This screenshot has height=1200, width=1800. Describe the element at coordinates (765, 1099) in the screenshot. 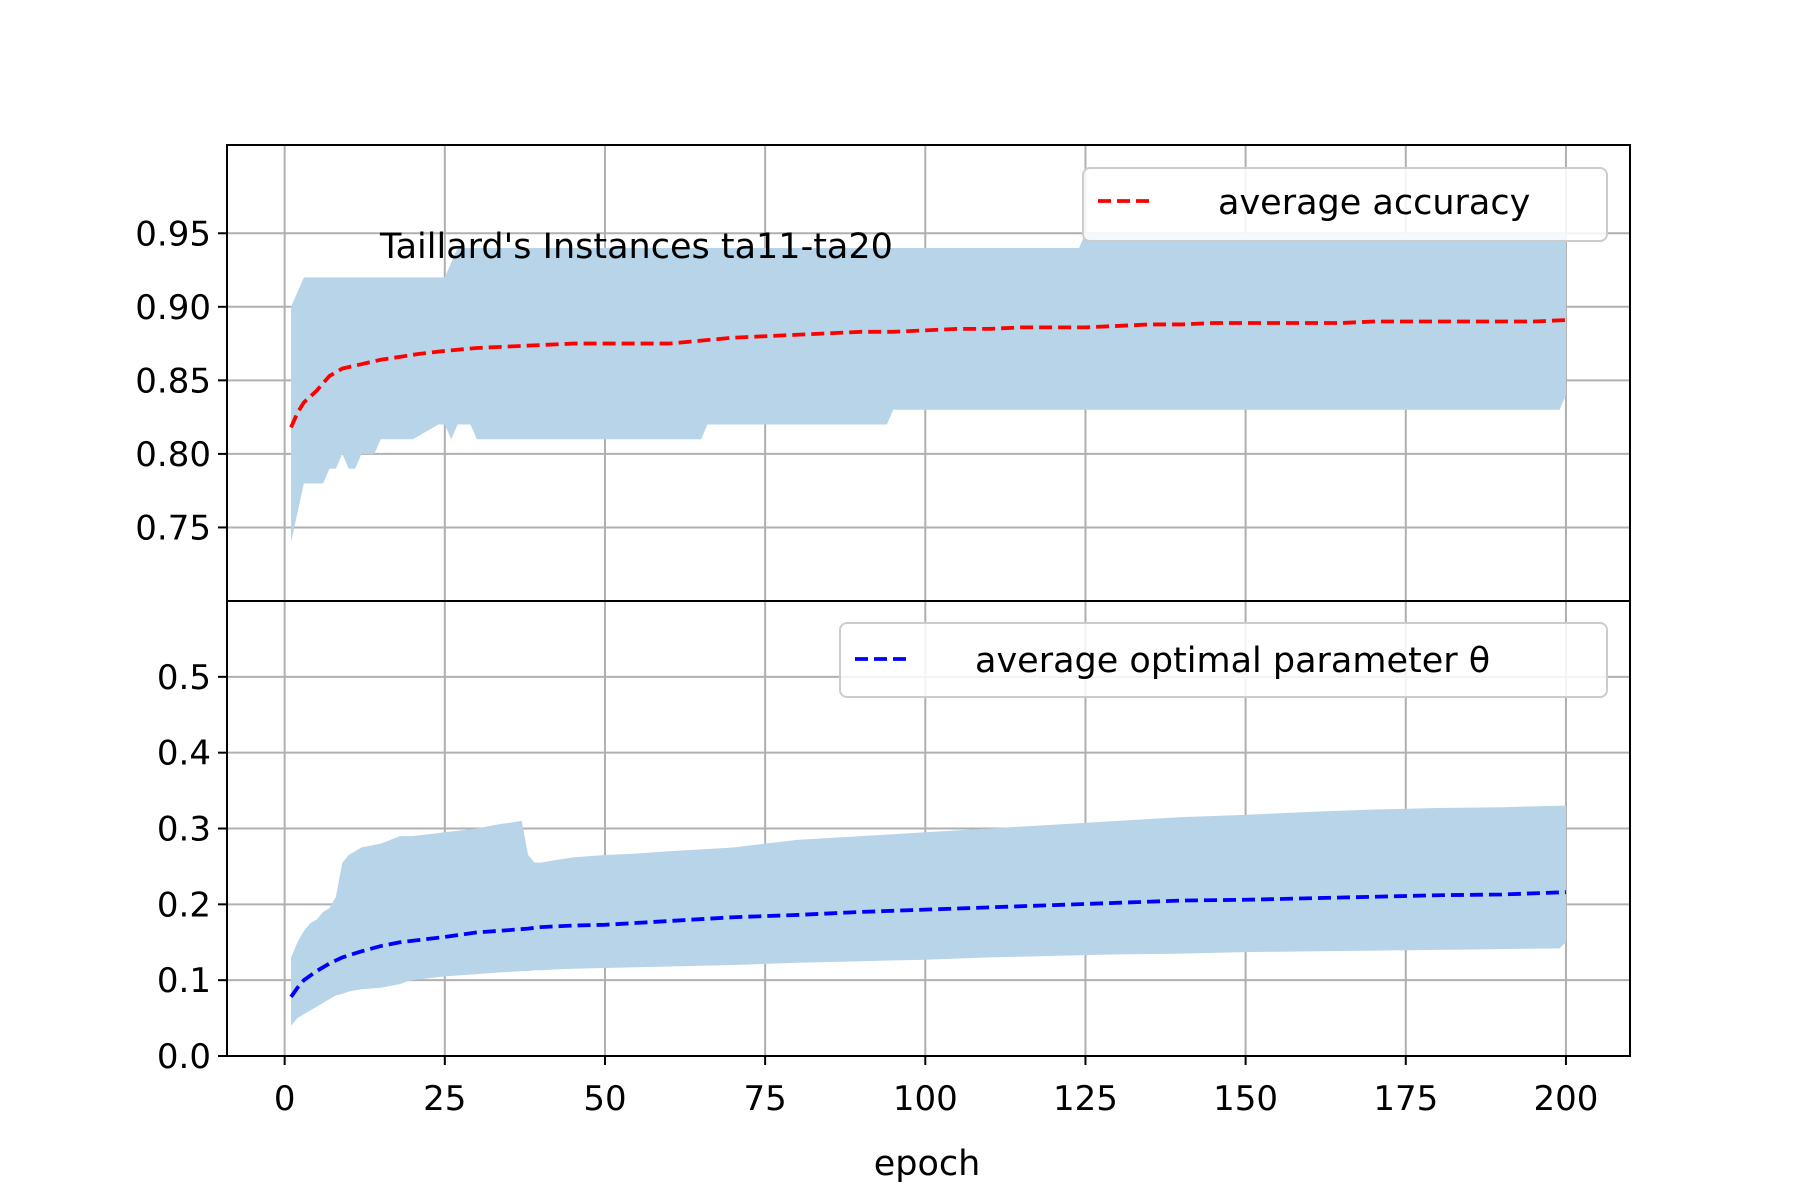

I see `x-tick-label: 75` at that location.